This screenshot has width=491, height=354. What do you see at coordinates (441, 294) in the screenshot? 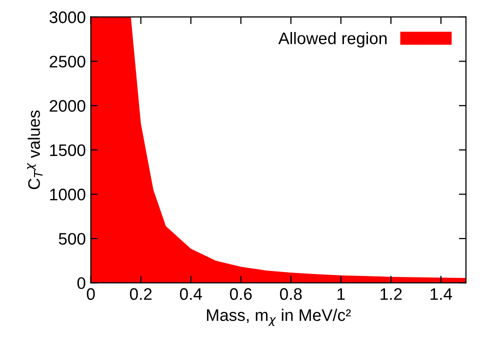
I see `x-tick-label: 1.4` at bounding box center [441, 294].